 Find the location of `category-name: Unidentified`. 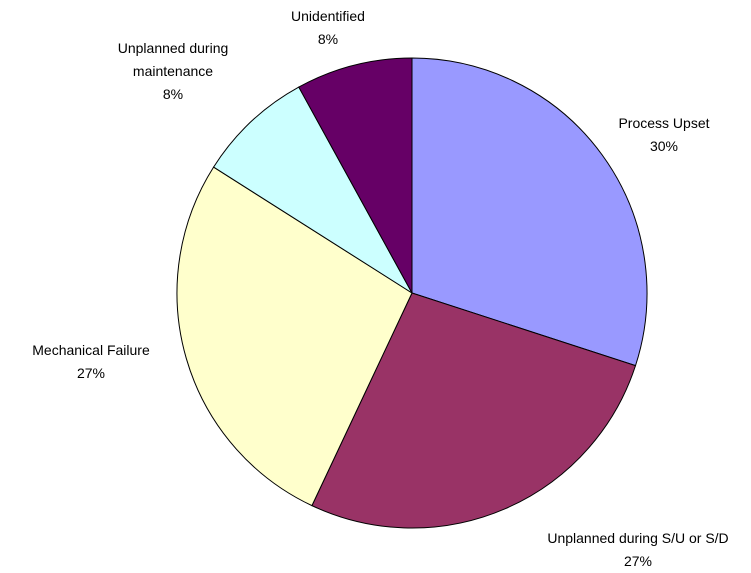

category-name: Unidentified is located at coordinates (328, 16).